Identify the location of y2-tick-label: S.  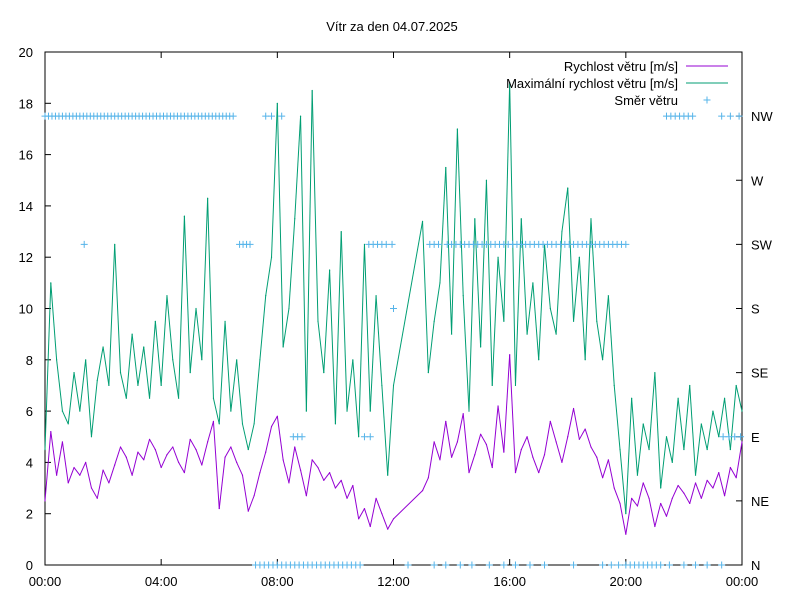
(755, 309).